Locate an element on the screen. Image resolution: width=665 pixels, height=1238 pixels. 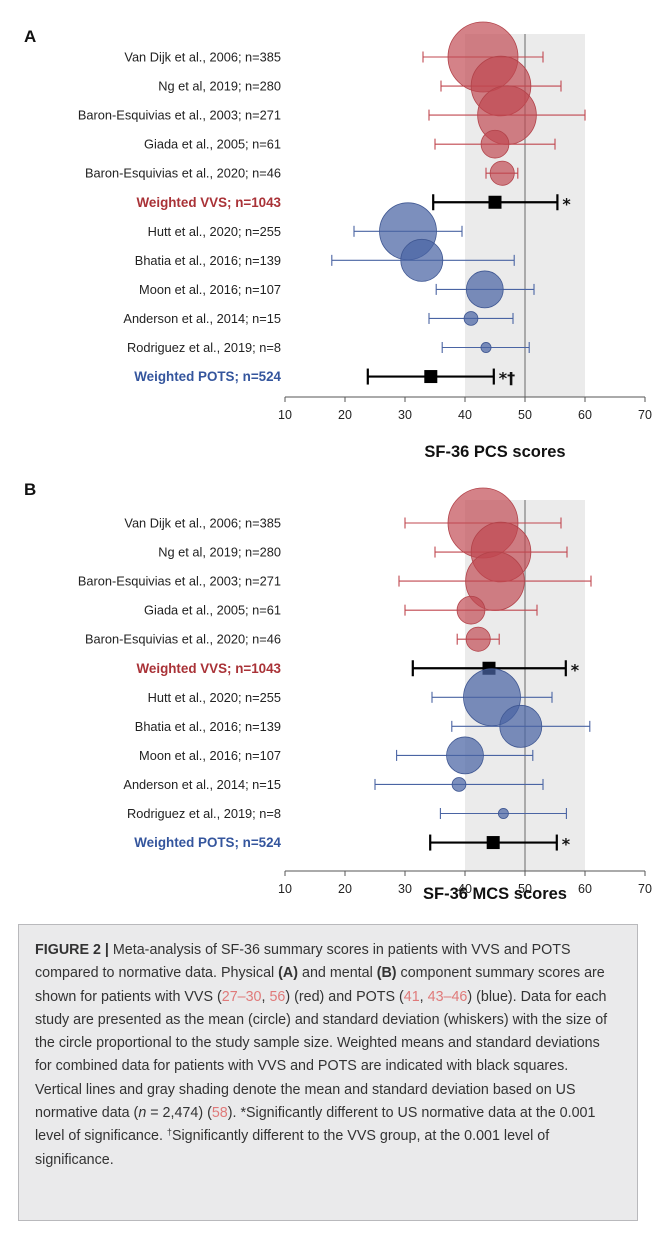
caption-reference-link: 43–46 is located at coordinates (447, 996).